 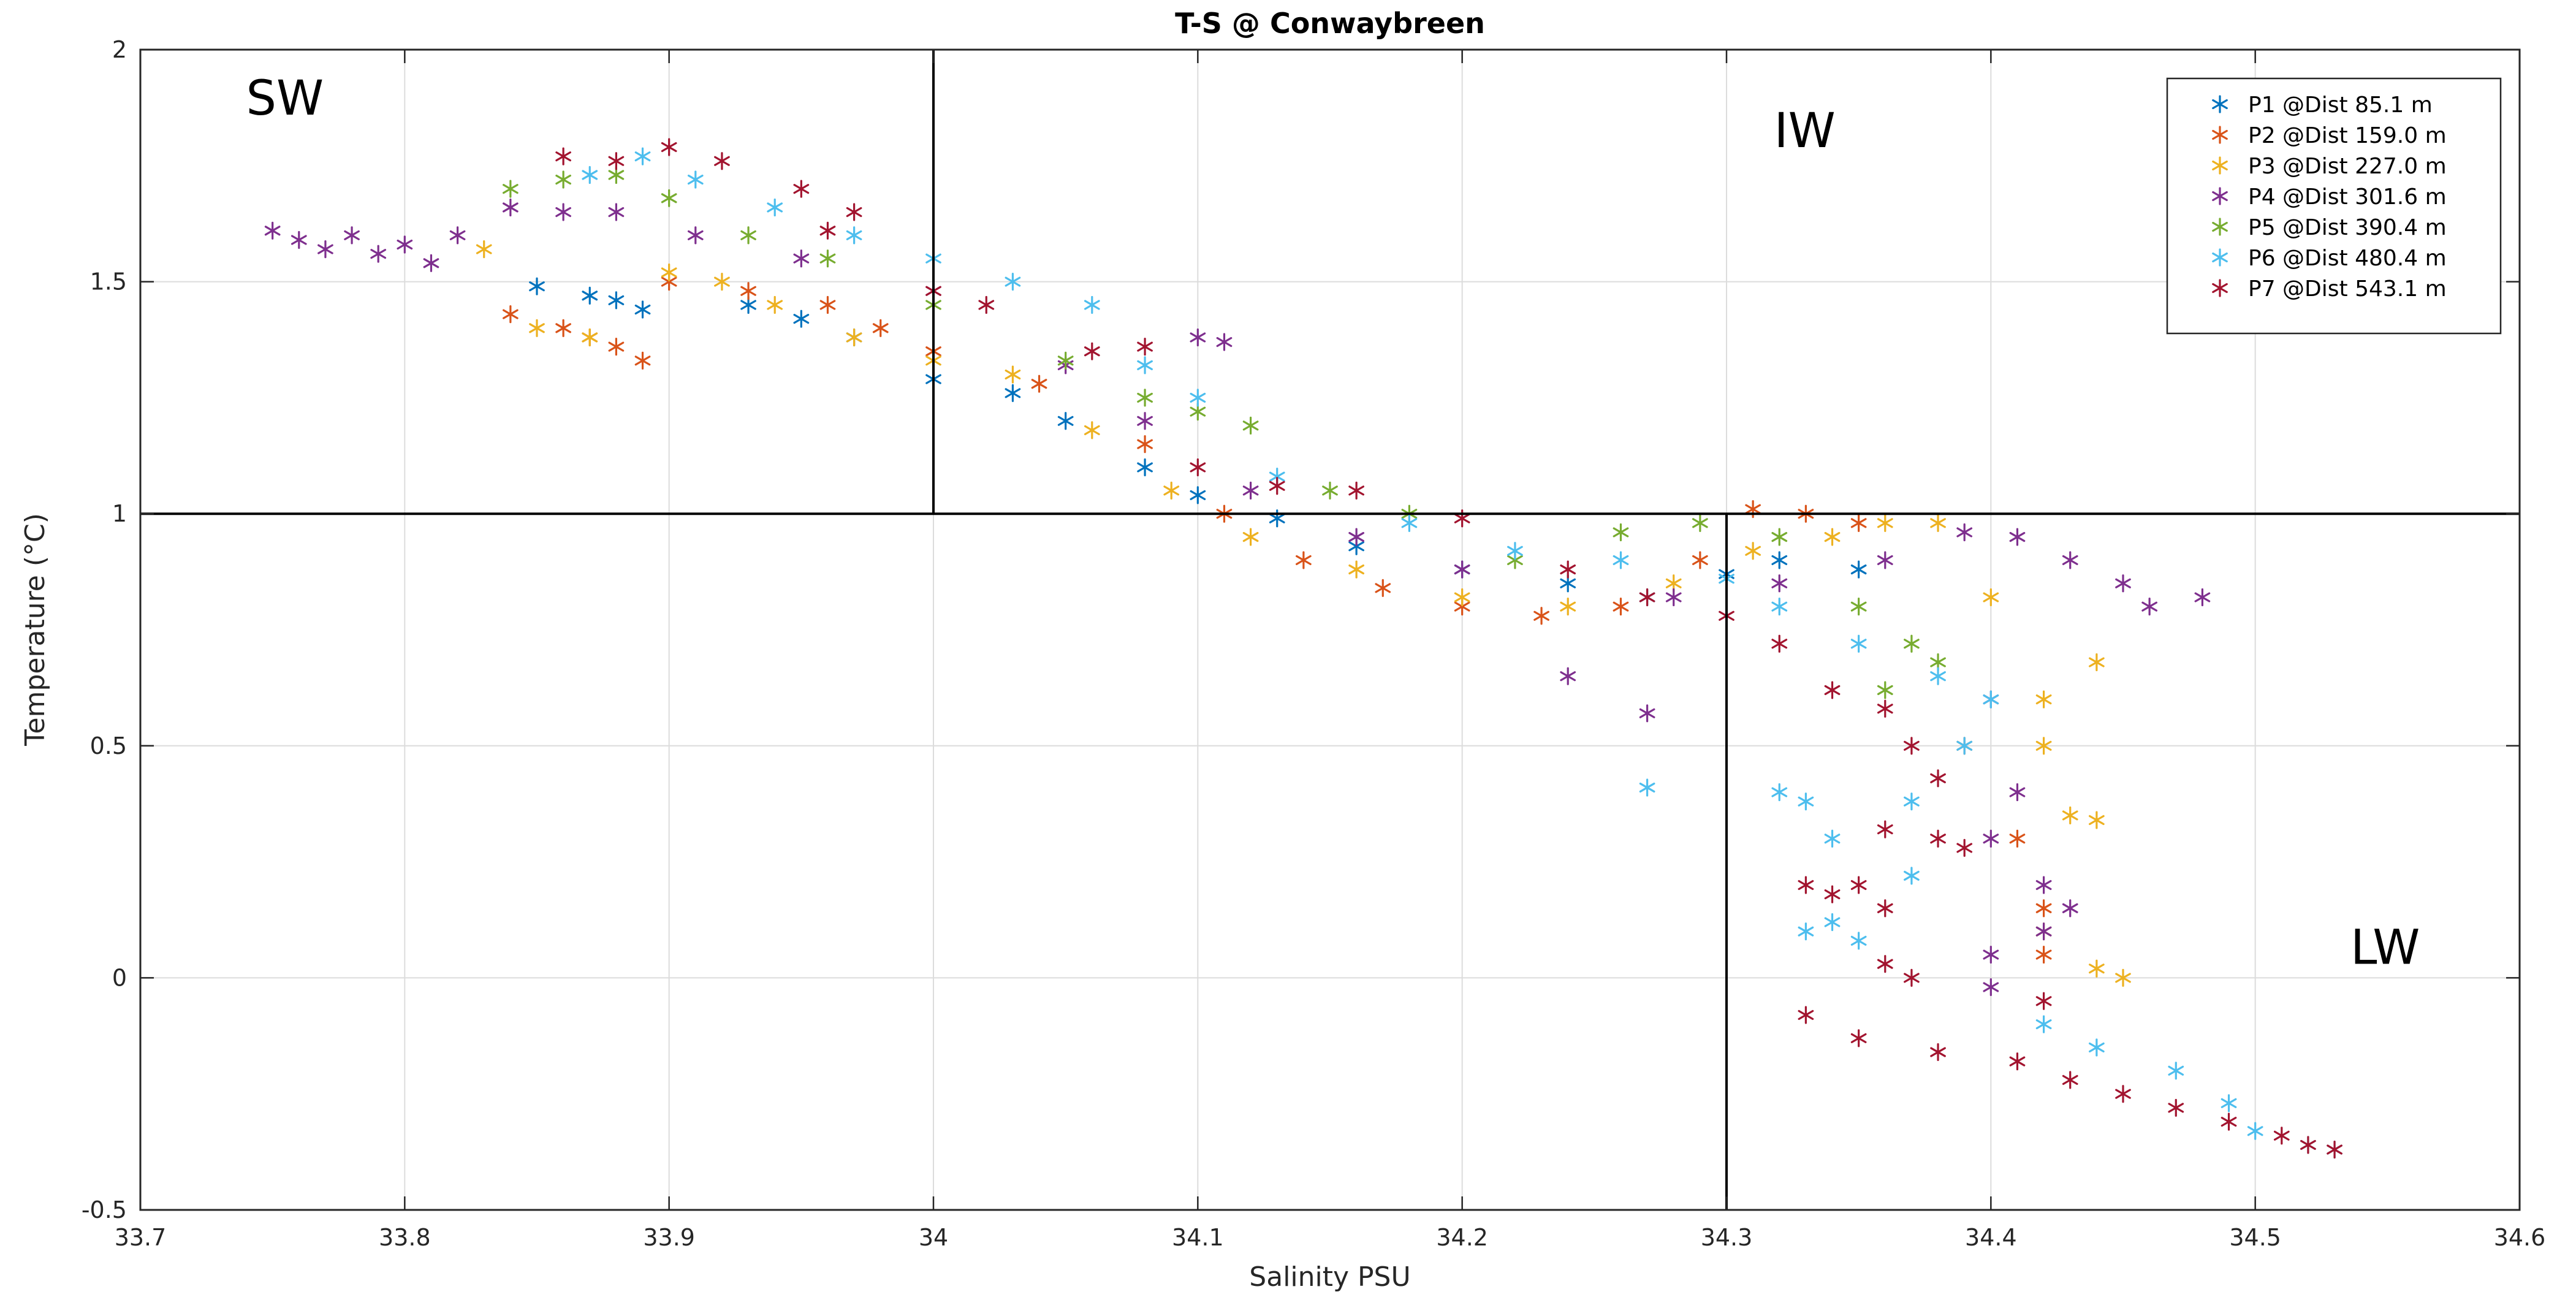 What do you see at coordinates (1991, 1237) in the screenshot?
I see `x-tick-label: 34.4` at bounding box center [1991, 1237].